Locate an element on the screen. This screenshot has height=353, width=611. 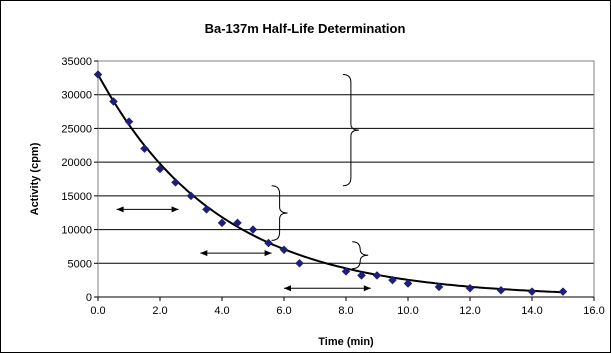
x-tick-label: 10.0 is located at coordinates (407, 311).